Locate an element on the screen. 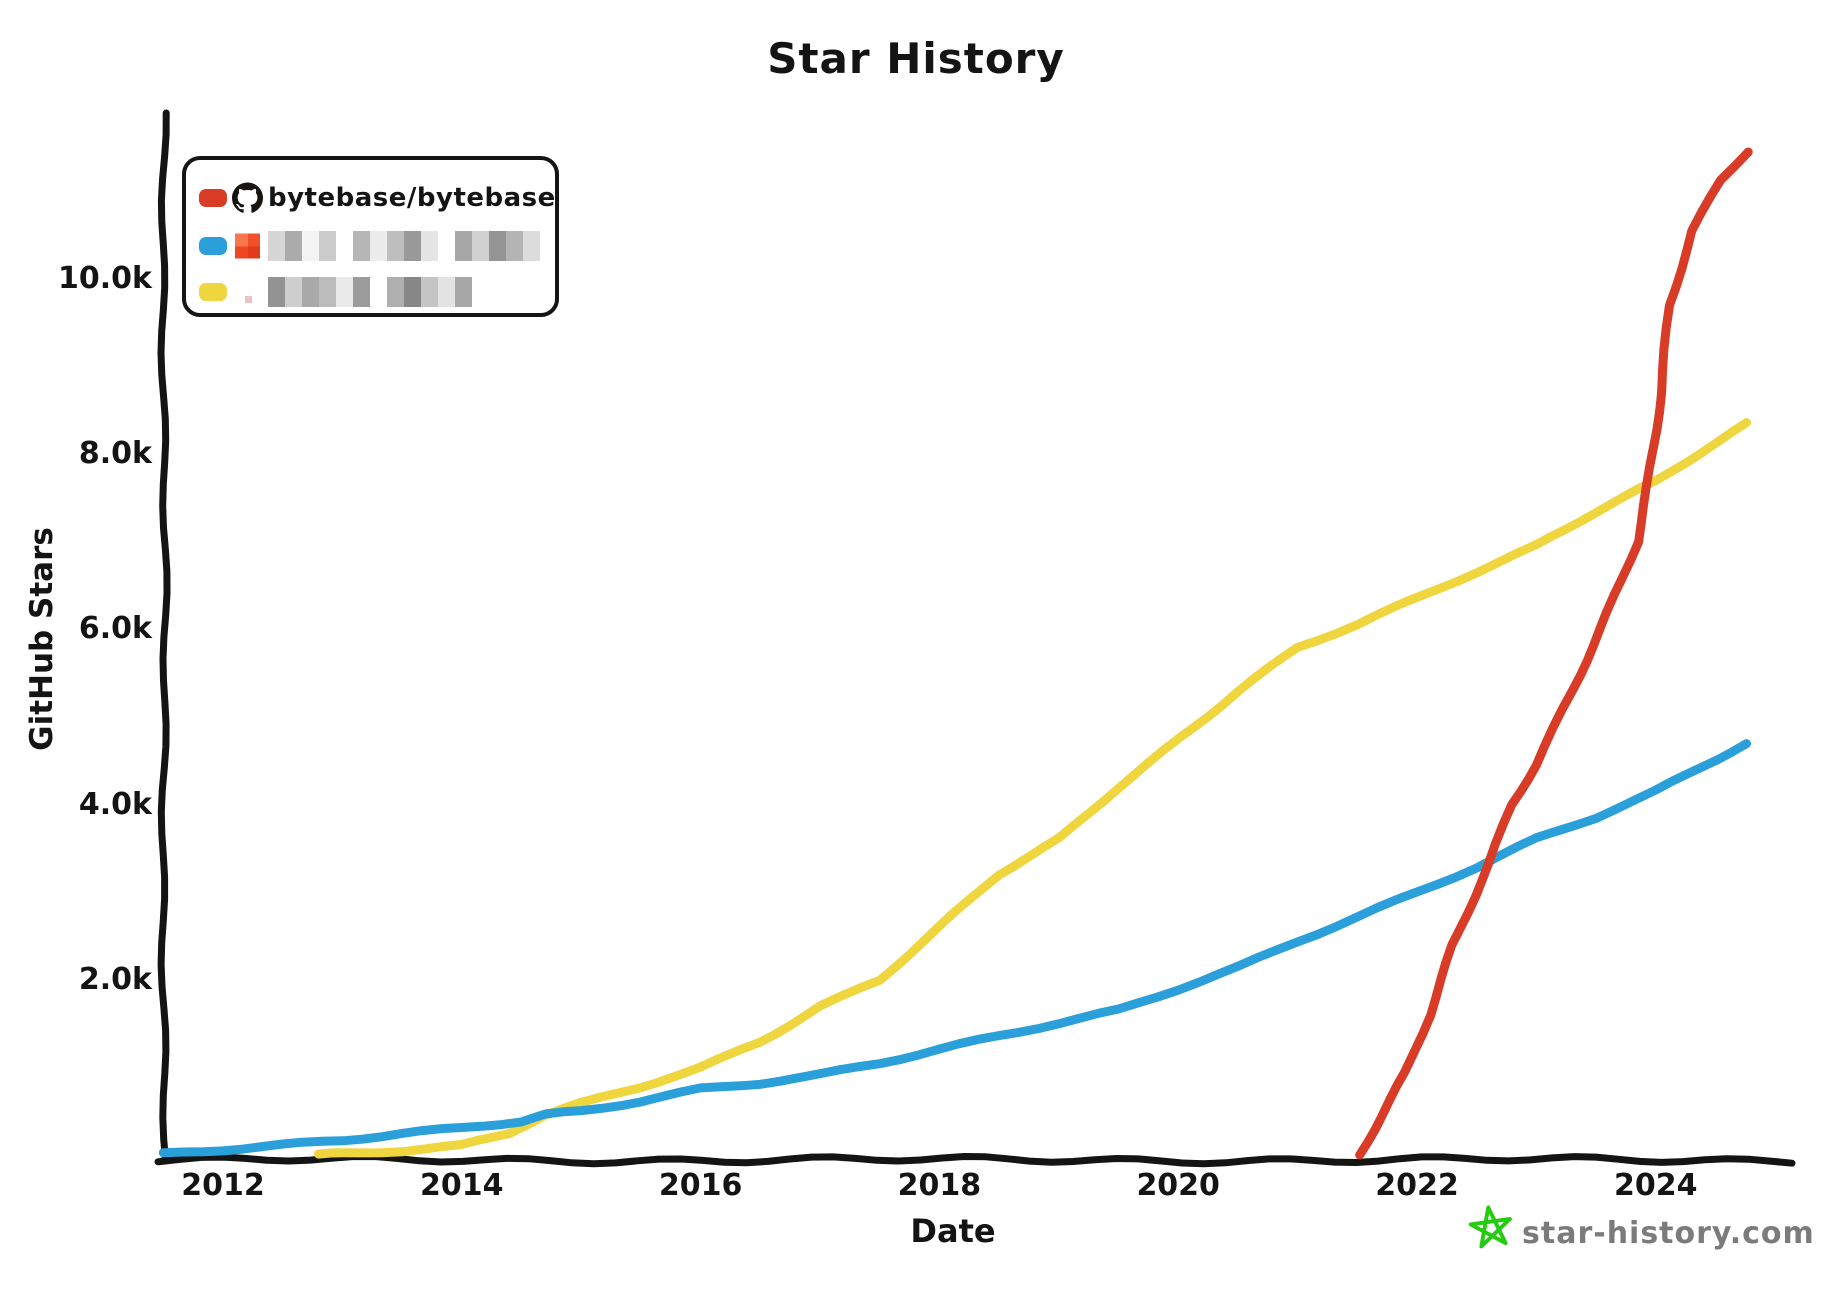 The height and width of the screenshot is (1308, 1832). y-tick-label: 4.0k is located at coordinates (115, 804).